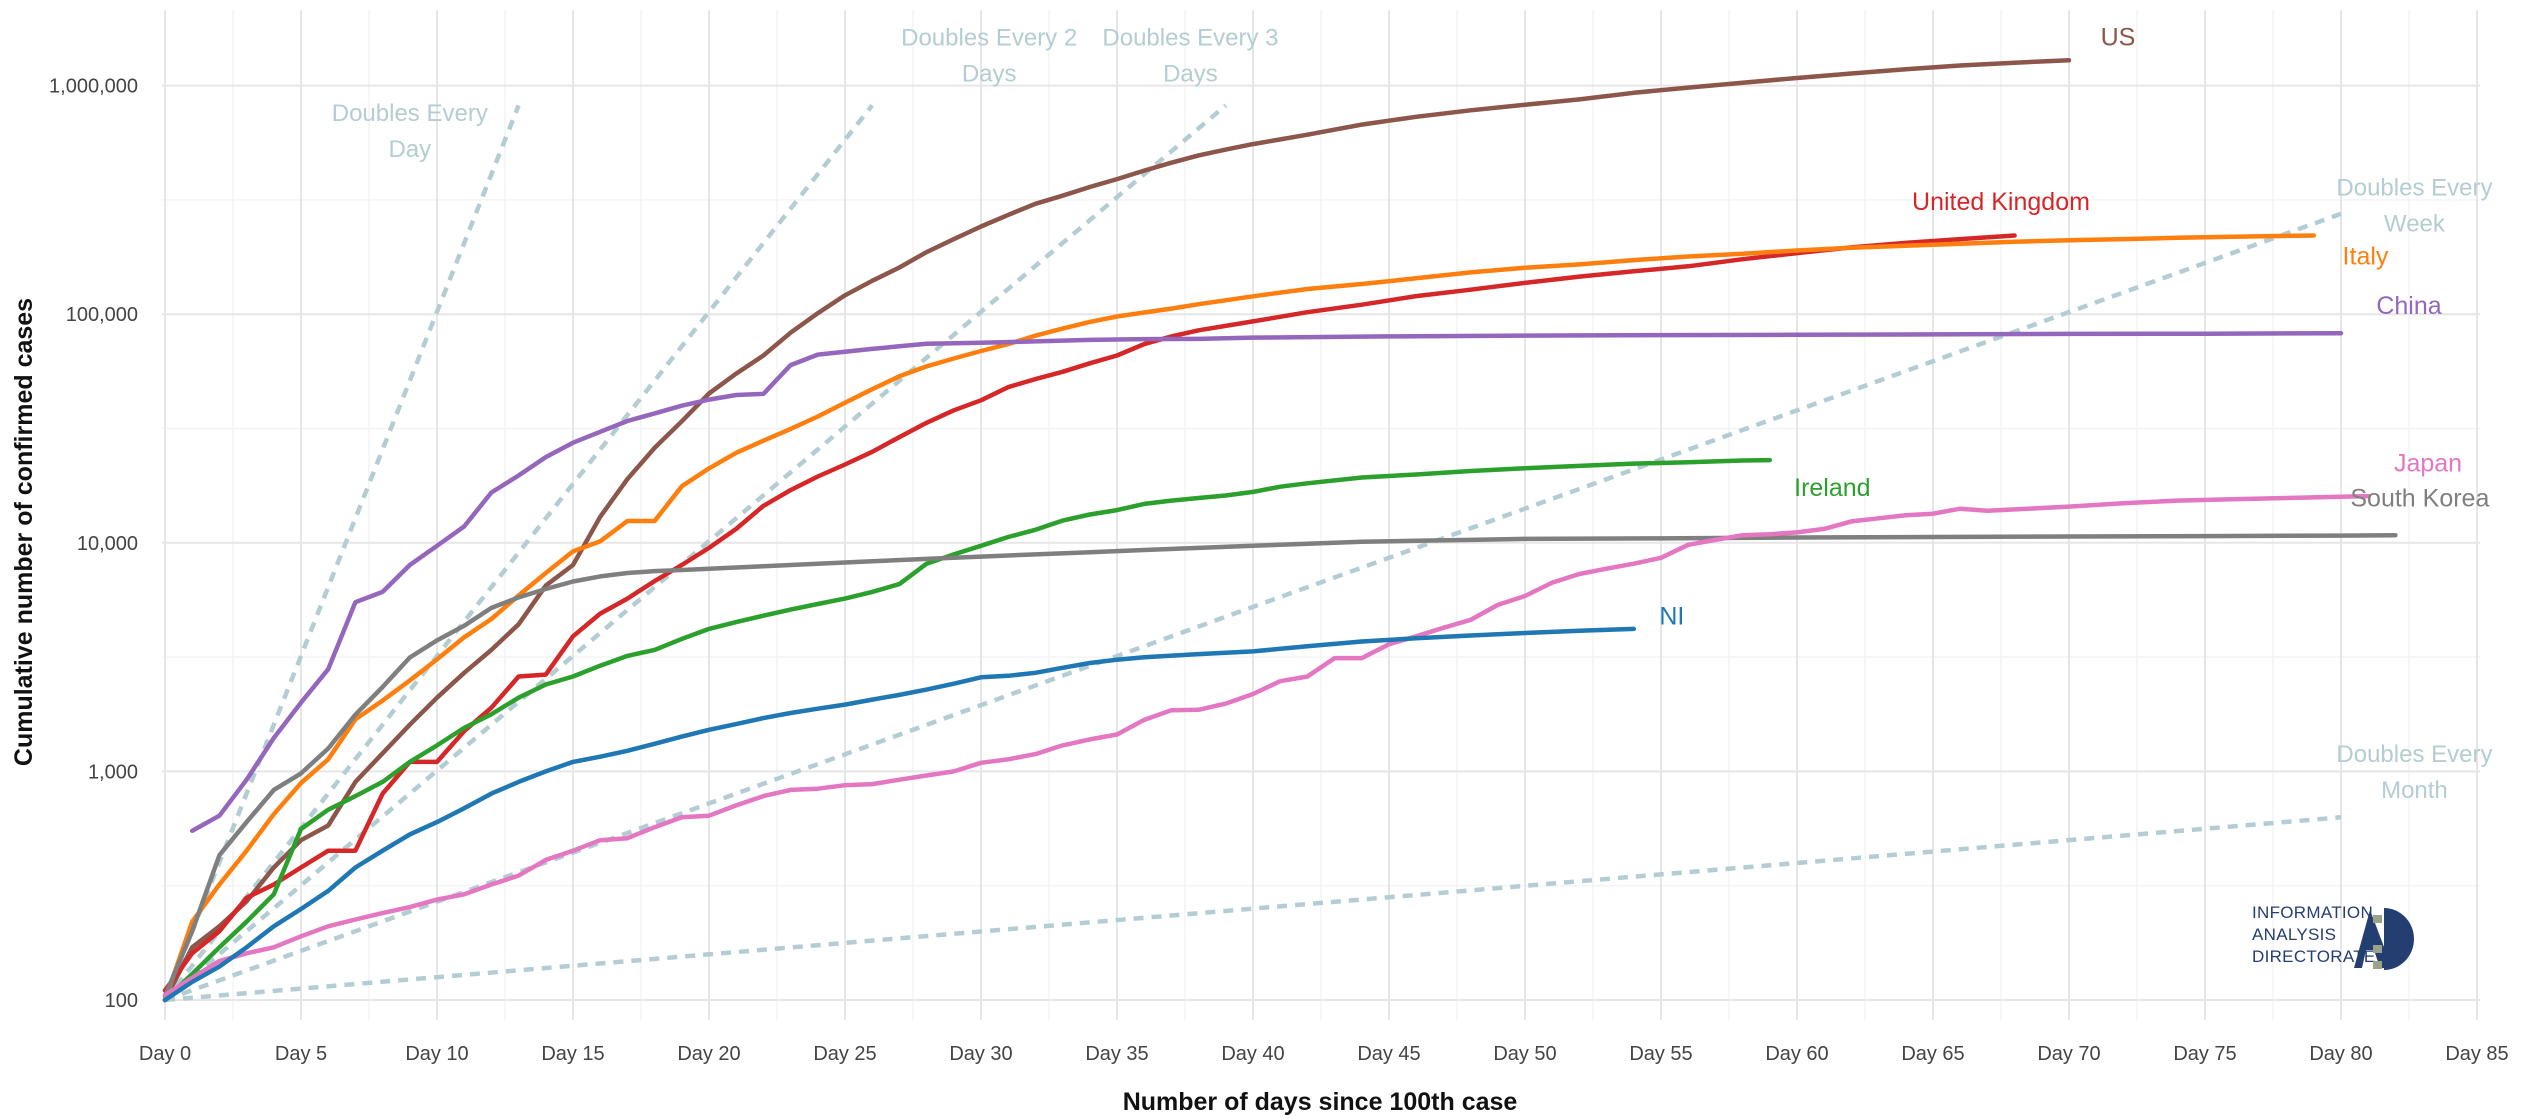 This screenshot has width=2529, height=1119. What do you see at coordinates (93, 87) in the screenshot?
I see `y-tick-label: 1,000,000` at bounding box center [93, 87].